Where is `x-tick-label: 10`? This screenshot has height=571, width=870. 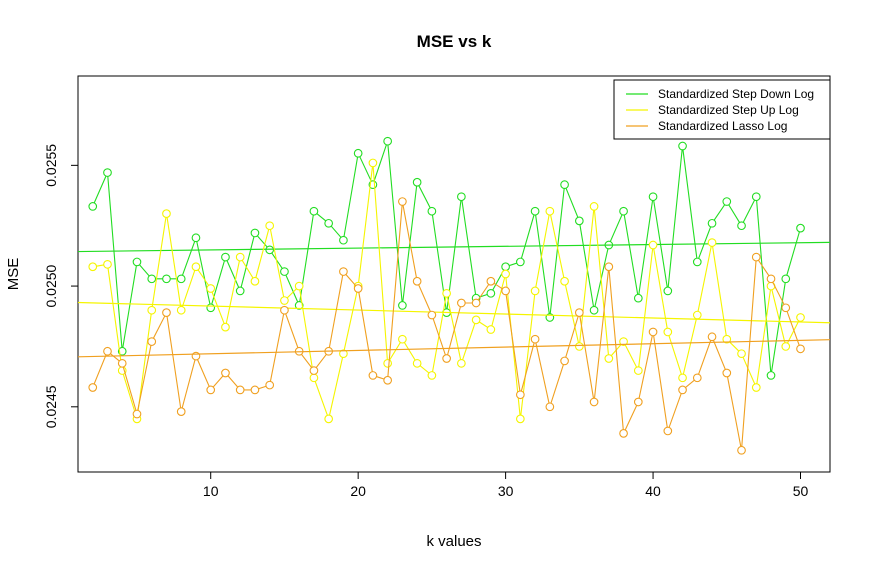
x-tick-label: 10 is located at coordinates (211, 491).